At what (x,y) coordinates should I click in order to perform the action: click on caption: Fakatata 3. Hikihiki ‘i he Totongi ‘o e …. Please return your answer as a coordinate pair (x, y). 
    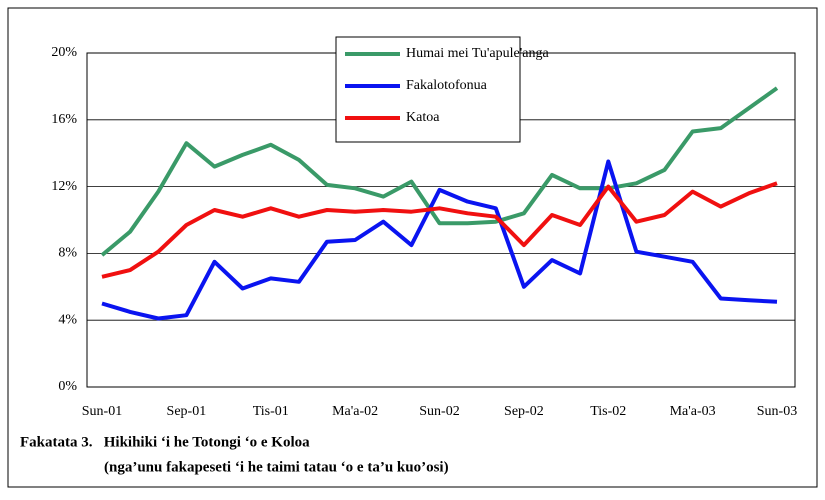
    Looking at the image, I should click on (165, 442).